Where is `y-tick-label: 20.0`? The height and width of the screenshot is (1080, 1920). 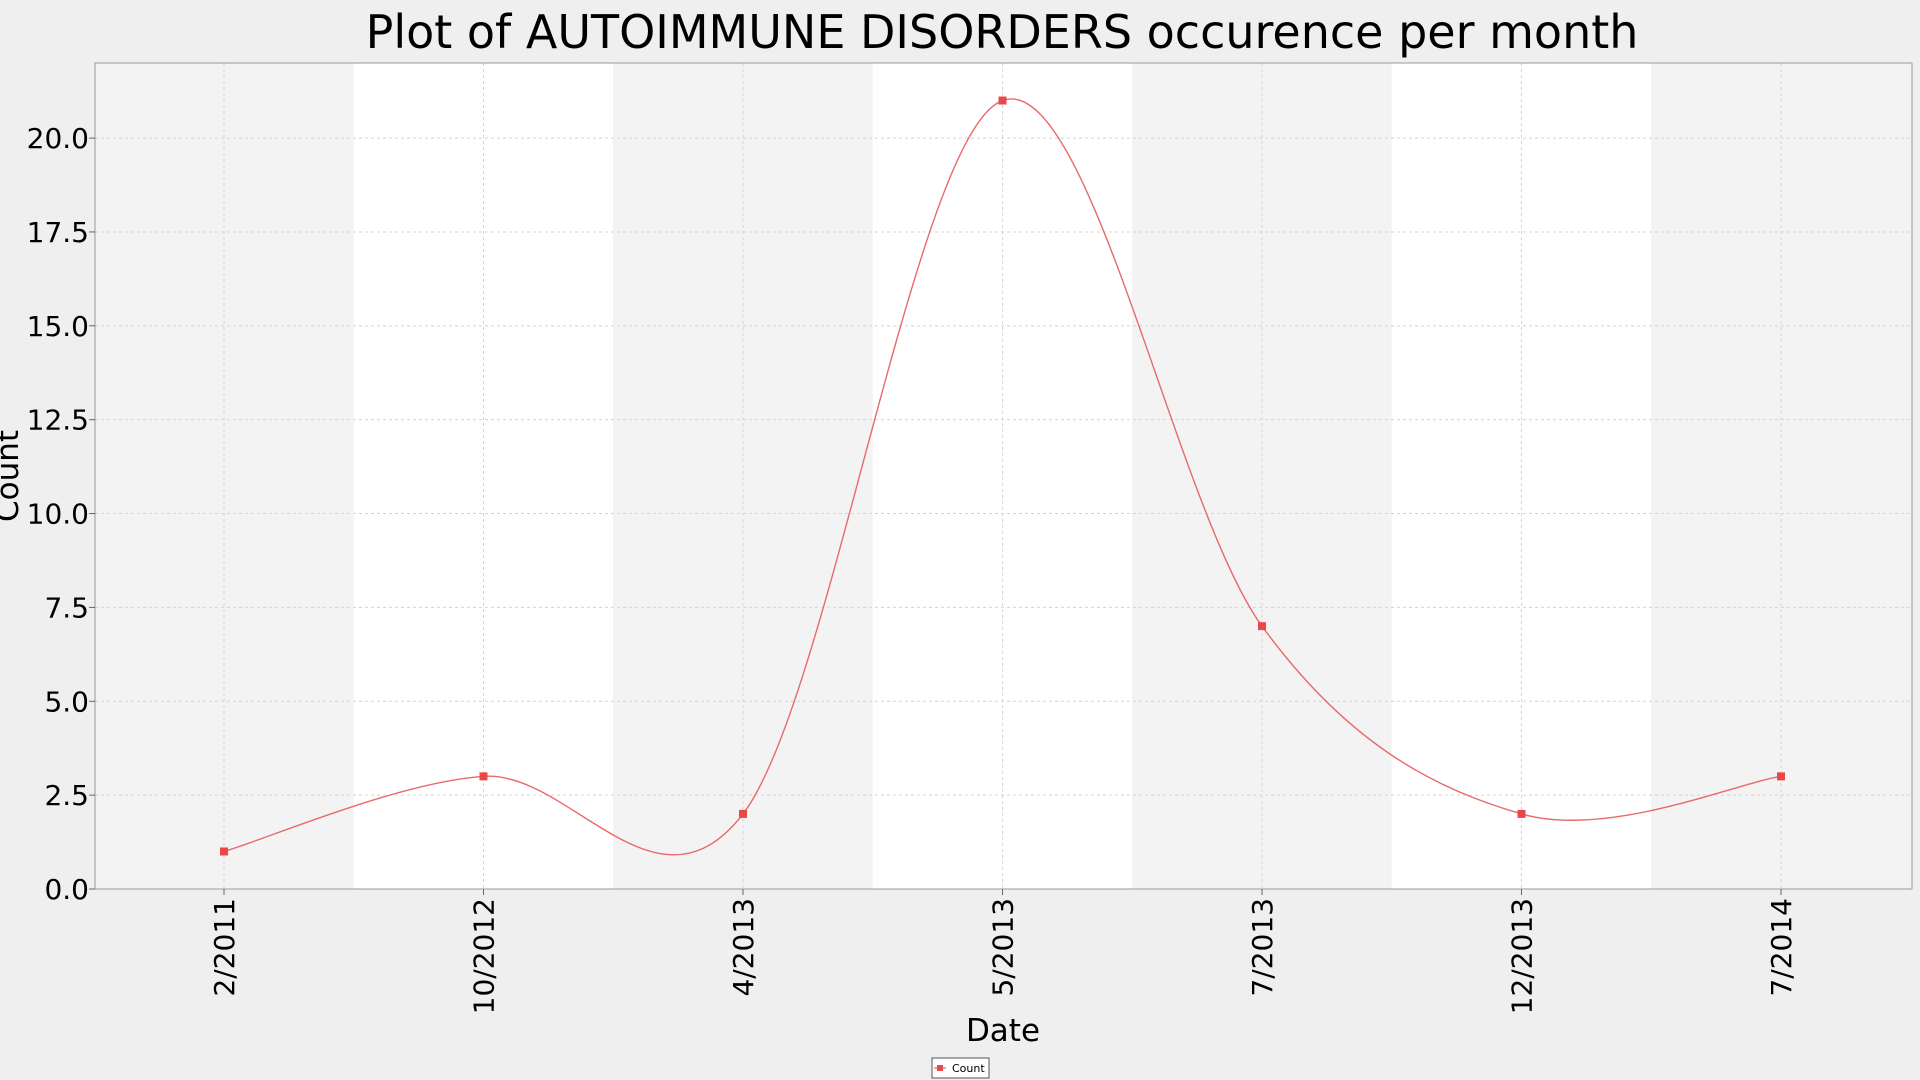
y-tick-label: 20.0 is located at coordinates (58, 138).